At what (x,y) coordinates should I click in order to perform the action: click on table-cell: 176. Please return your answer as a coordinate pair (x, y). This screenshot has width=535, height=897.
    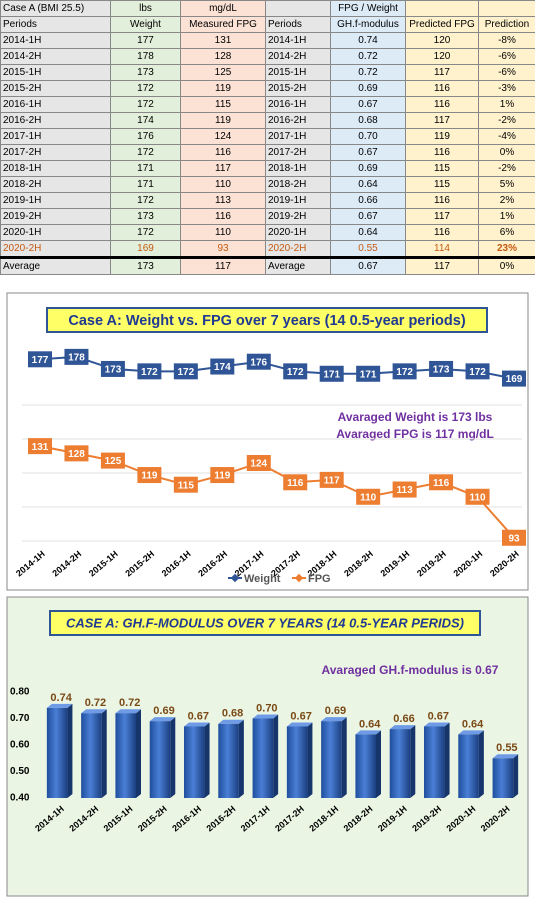
    Looking at the image, I should click on (145, 136).